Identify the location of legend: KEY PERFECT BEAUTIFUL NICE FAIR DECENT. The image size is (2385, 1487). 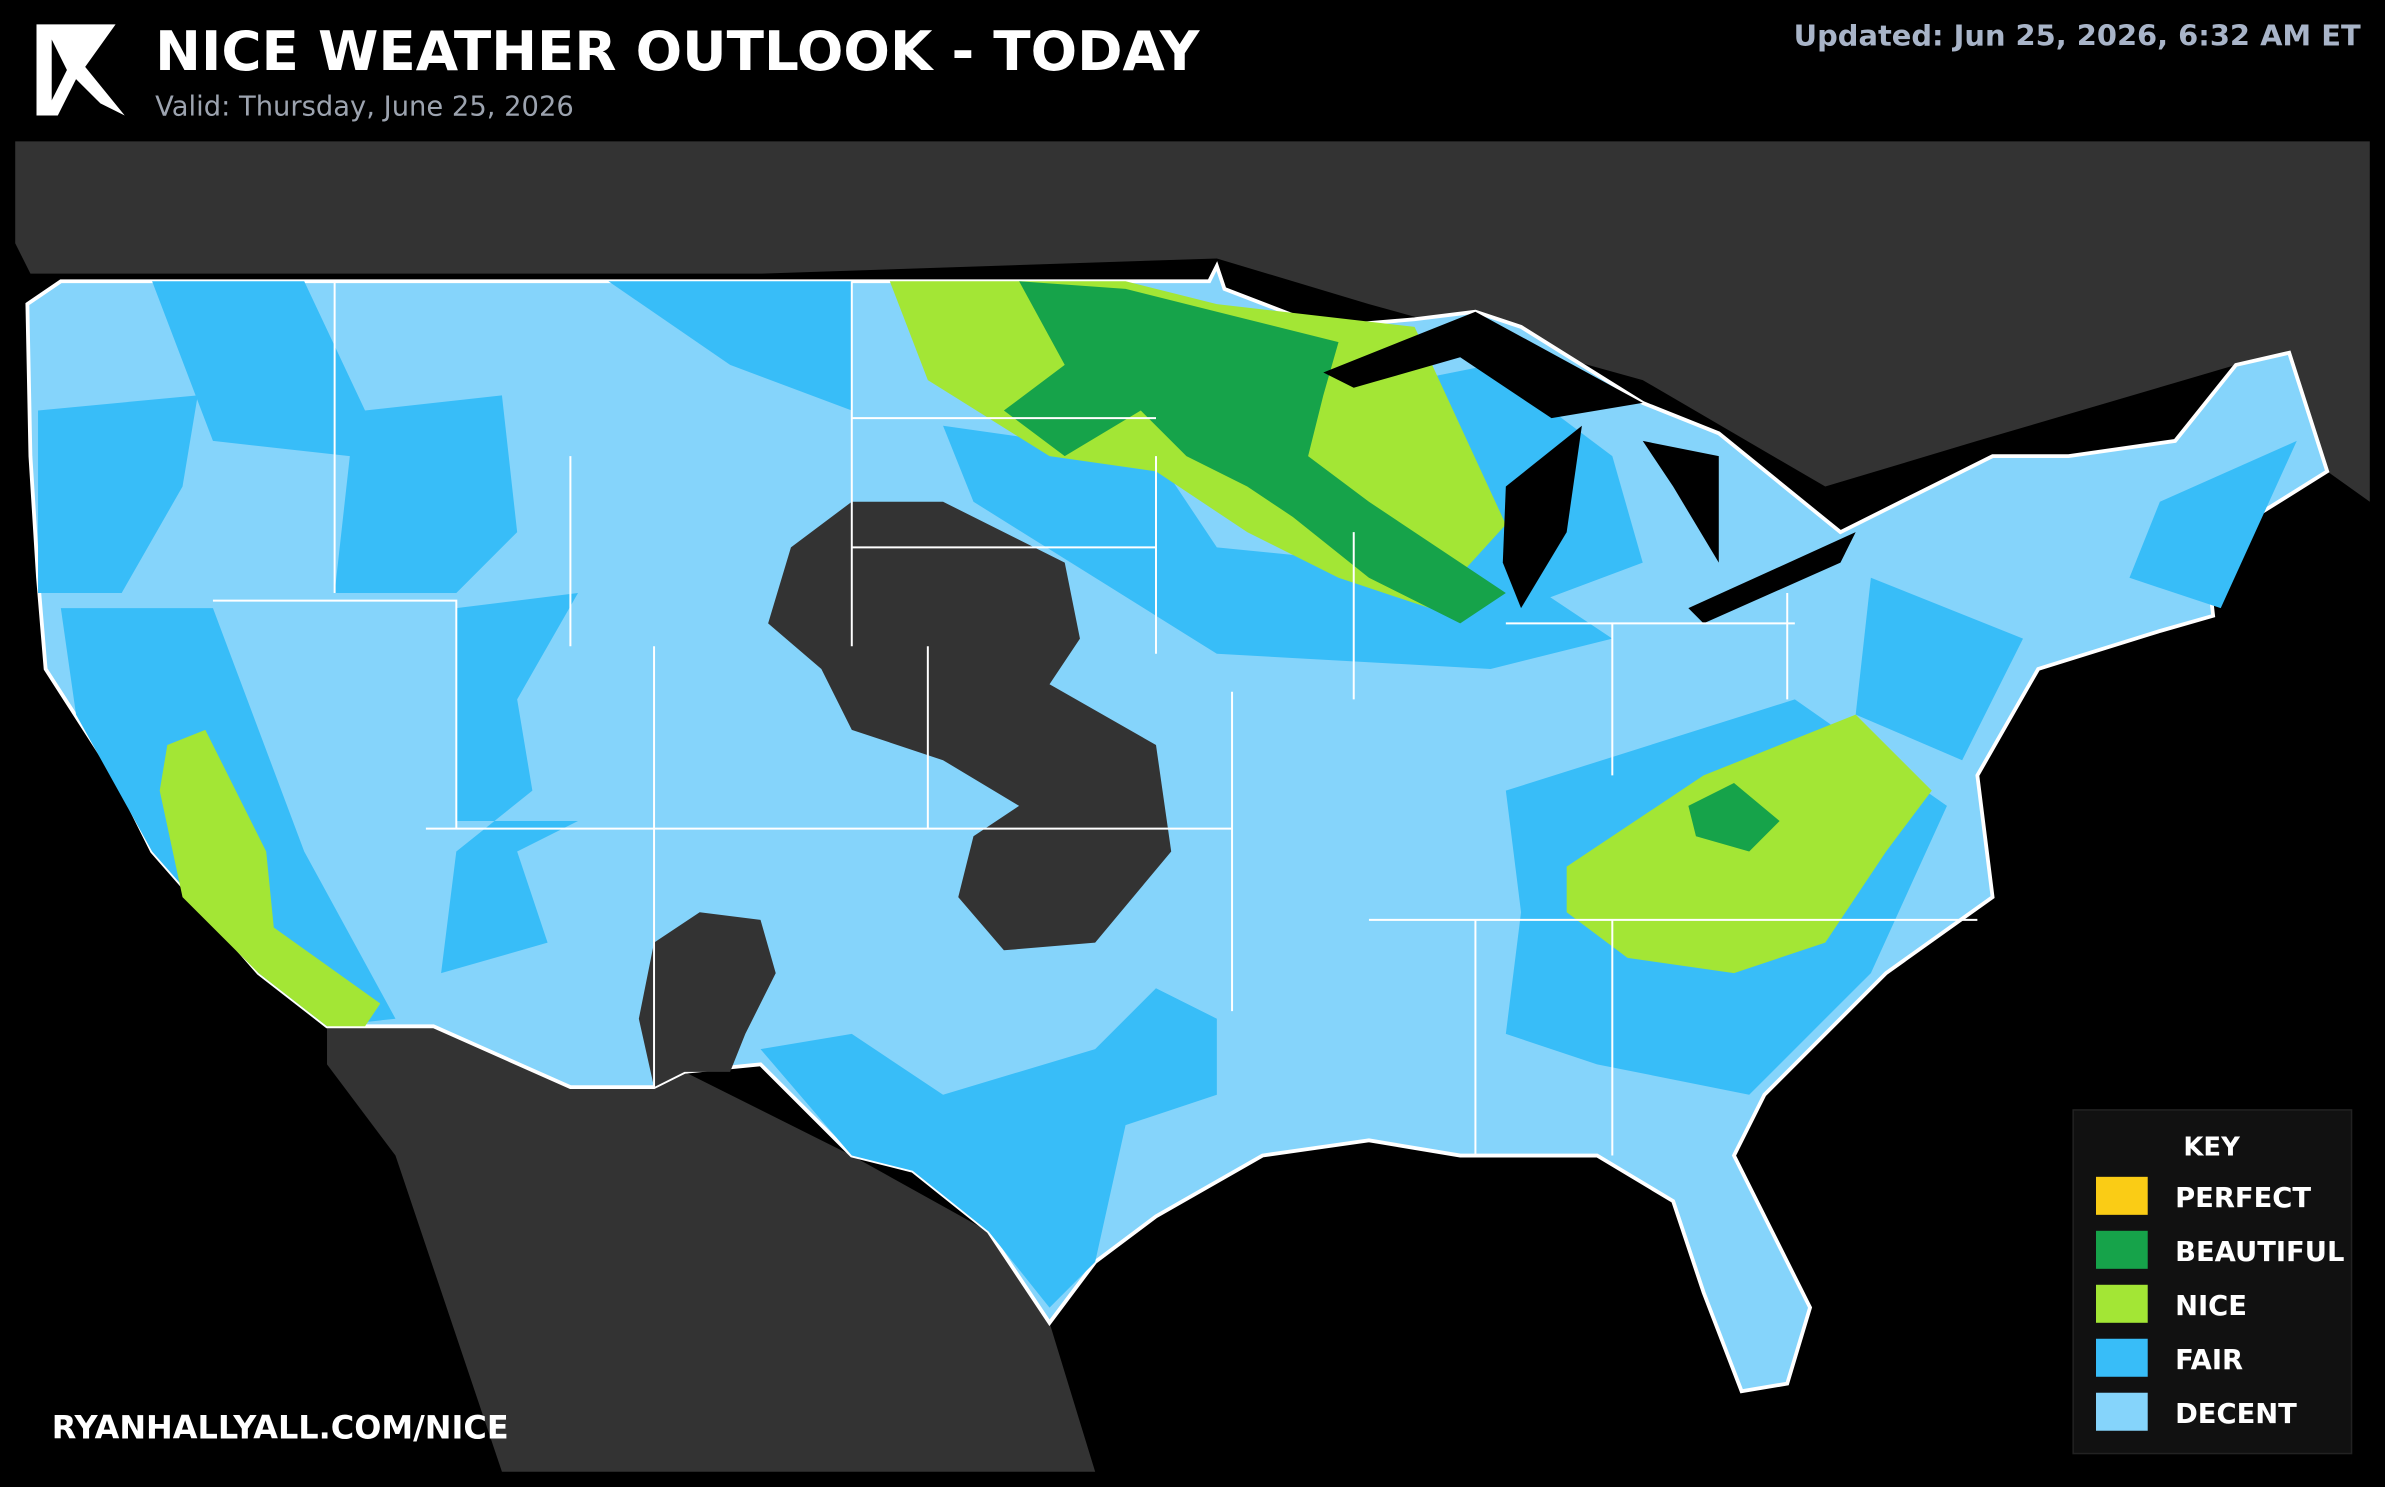
(2212, 1282).